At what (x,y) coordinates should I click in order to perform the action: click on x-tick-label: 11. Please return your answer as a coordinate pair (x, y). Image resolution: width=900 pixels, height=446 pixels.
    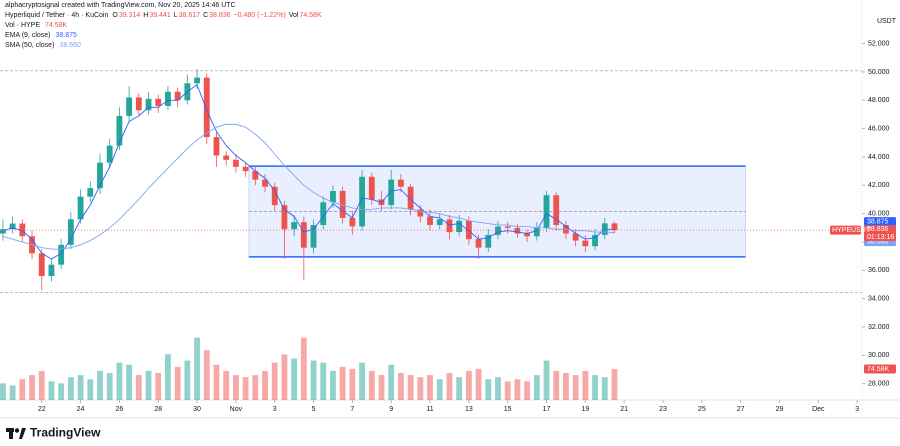
    Looking at the image, I should click on (429, 409).